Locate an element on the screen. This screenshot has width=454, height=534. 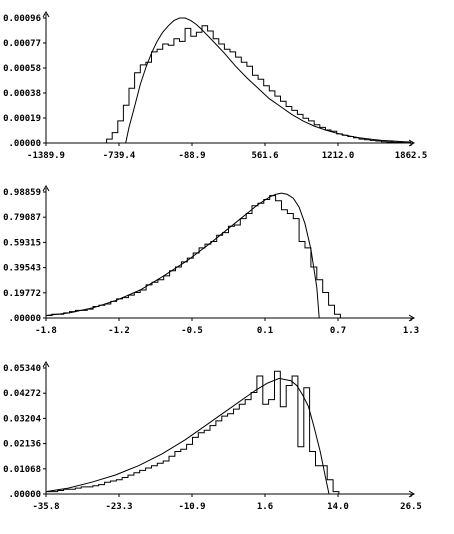
y-tick-label: 0.03204 is located at coordinates (22, 419).